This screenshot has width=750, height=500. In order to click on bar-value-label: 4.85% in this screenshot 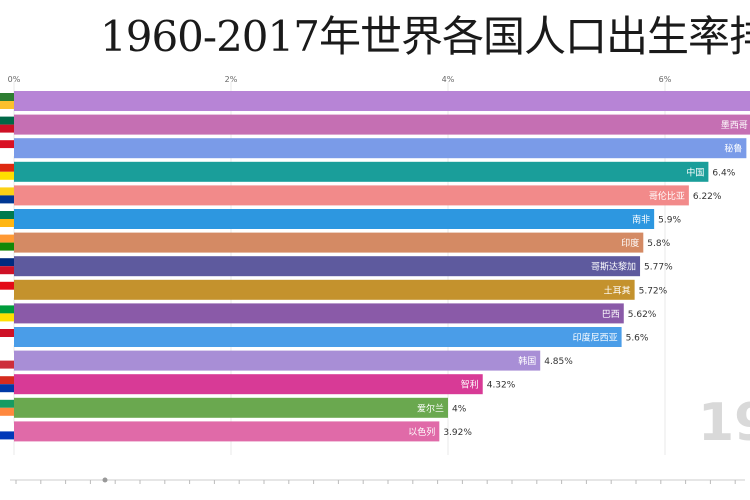, I will do `click(558, 362)`.